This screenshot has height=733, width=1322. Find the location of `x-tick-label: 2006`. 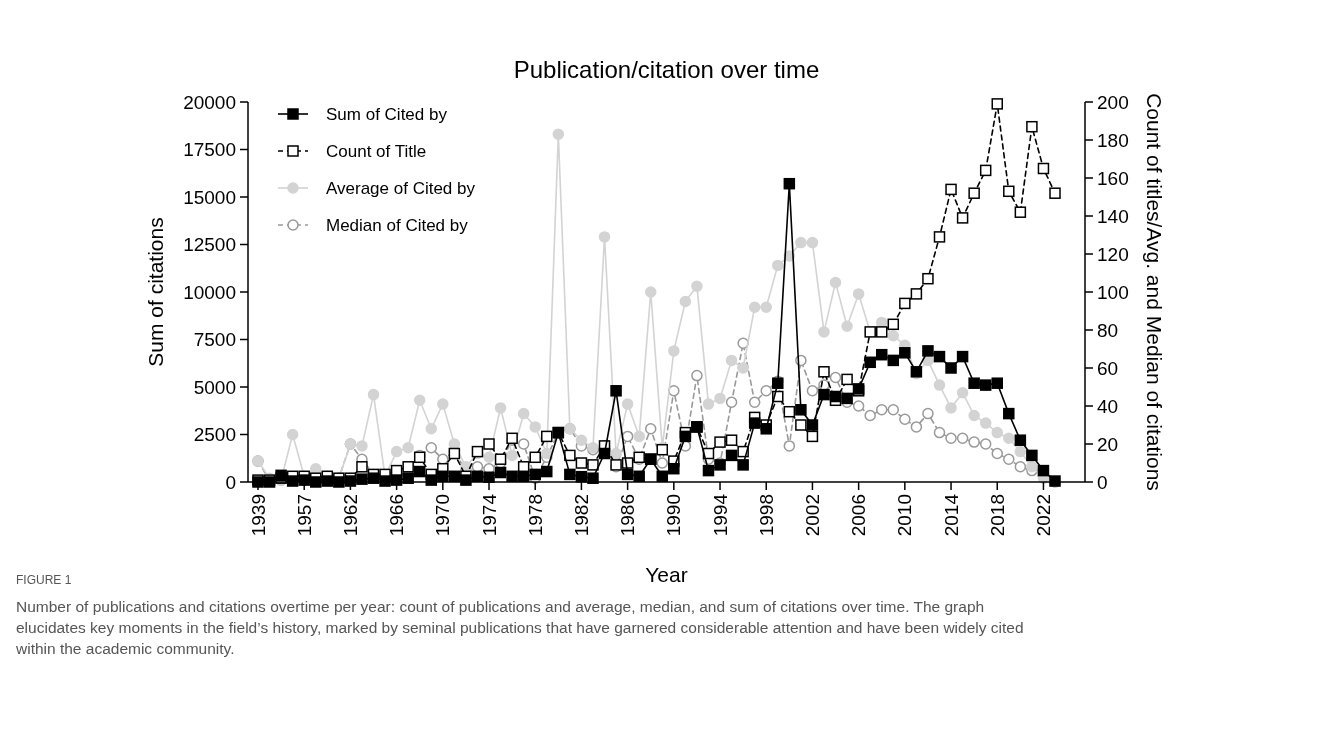

x-tick-label: 2006 is located at coordinates (859, 515).